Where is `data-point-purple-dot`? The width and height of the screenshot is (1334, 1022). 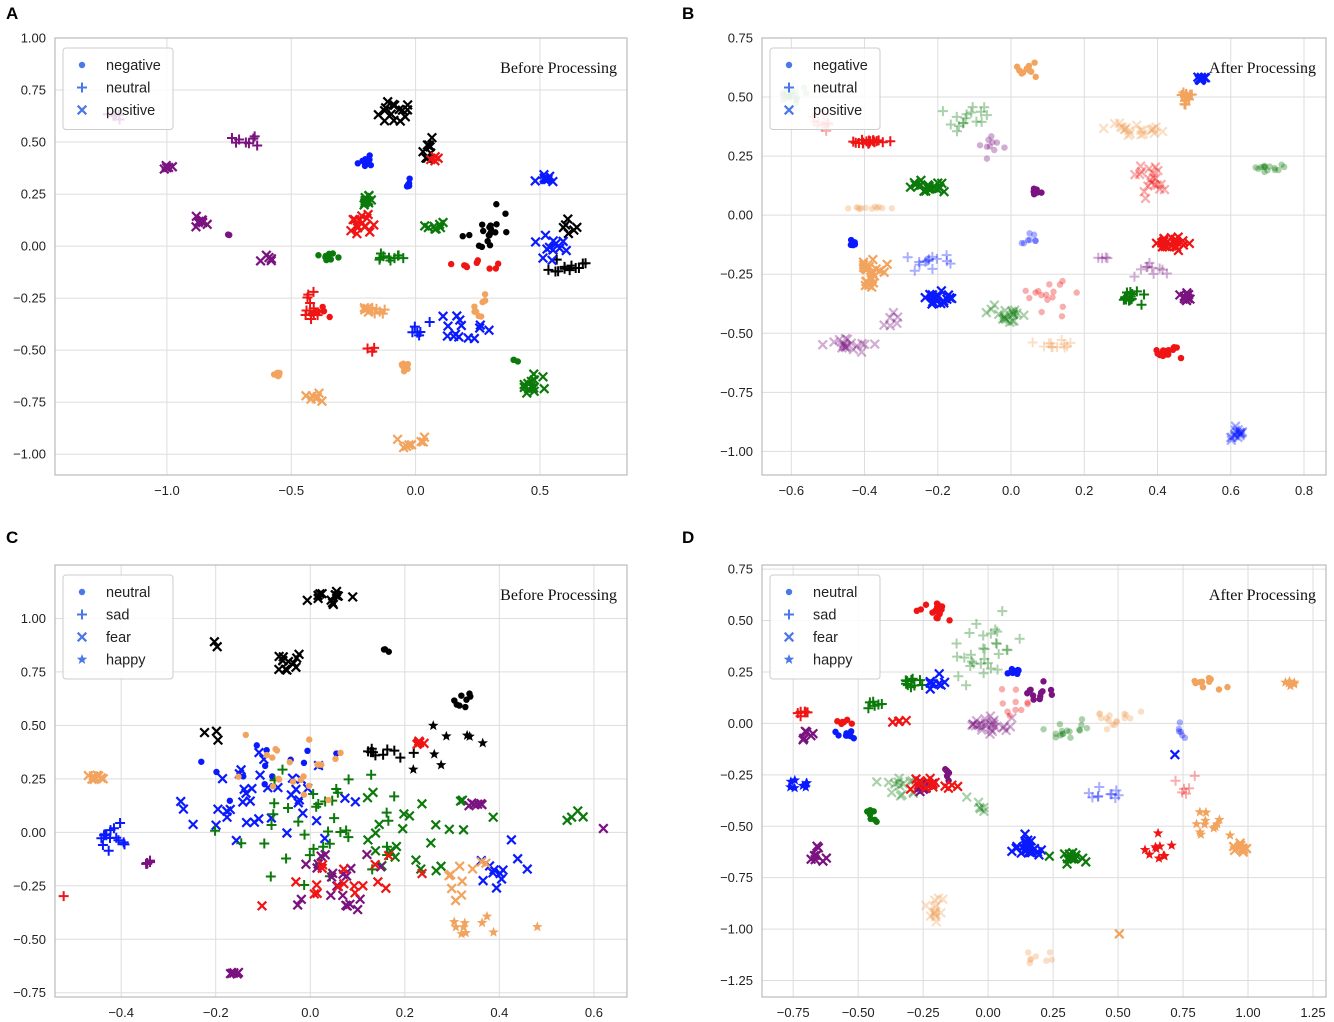
data-point-purple-dot is located at coordinates (980, 145).